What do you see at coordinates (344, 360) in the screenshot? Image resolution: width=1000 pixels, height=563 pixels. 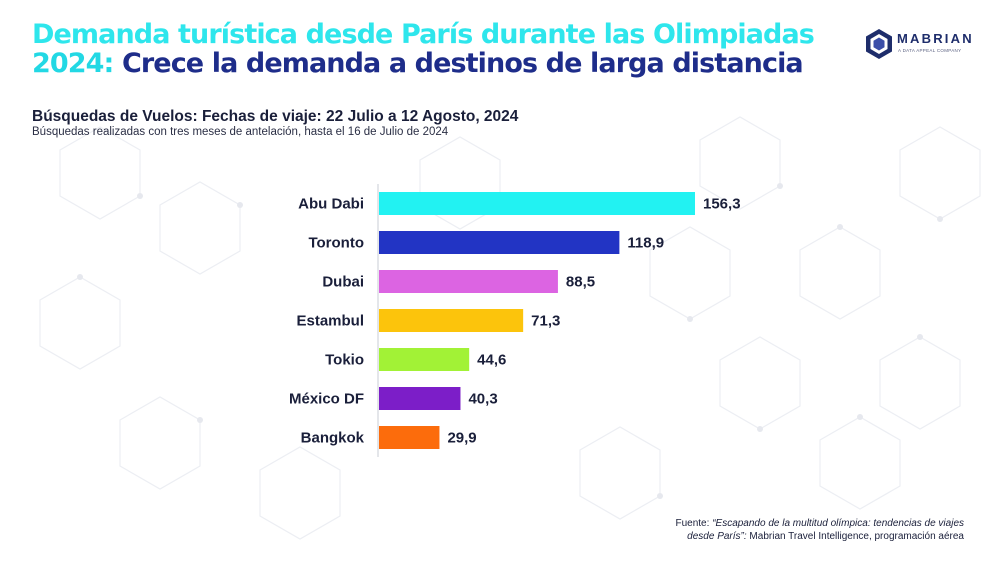 I see `category-label-tokio: Tokio` at bounding box center [344, 360].